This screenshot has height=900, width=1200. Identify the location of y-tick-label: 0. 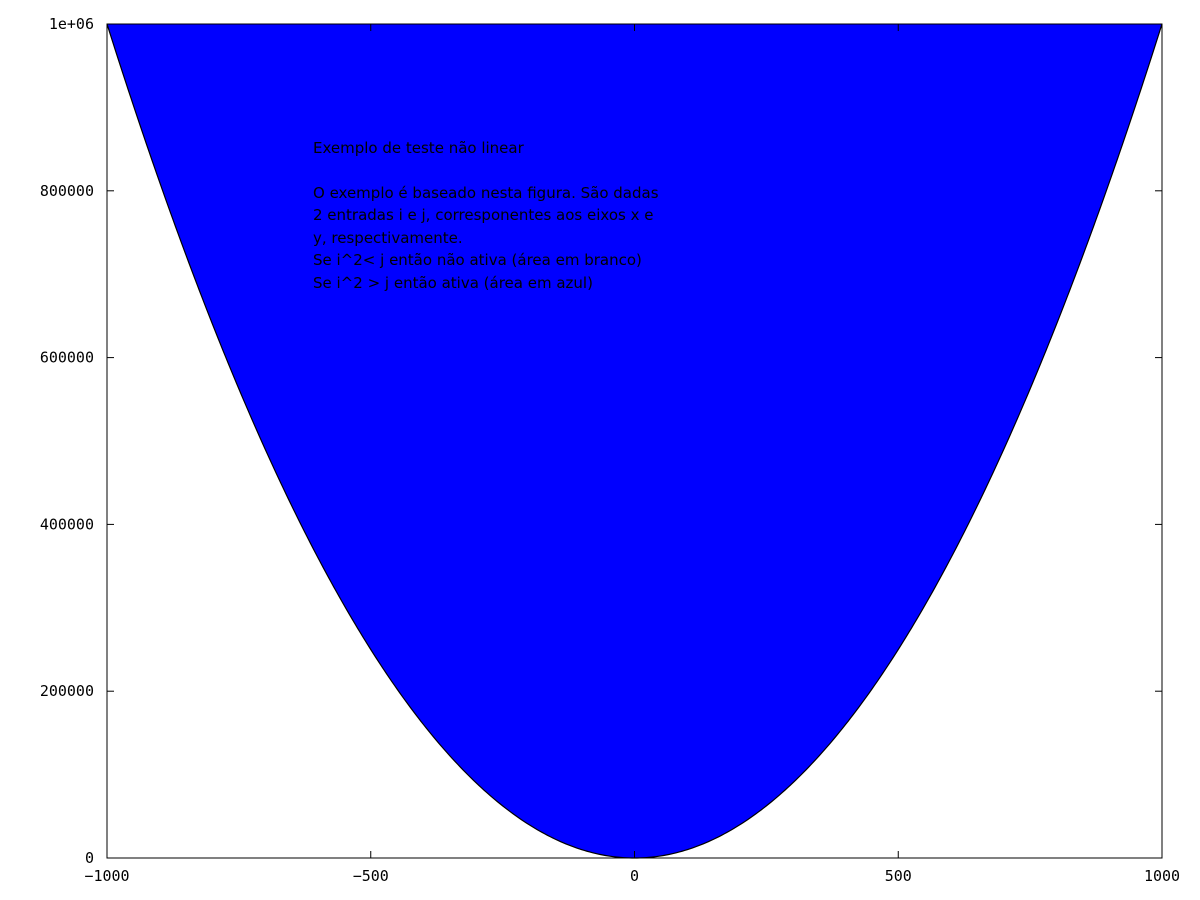
(89, 858).